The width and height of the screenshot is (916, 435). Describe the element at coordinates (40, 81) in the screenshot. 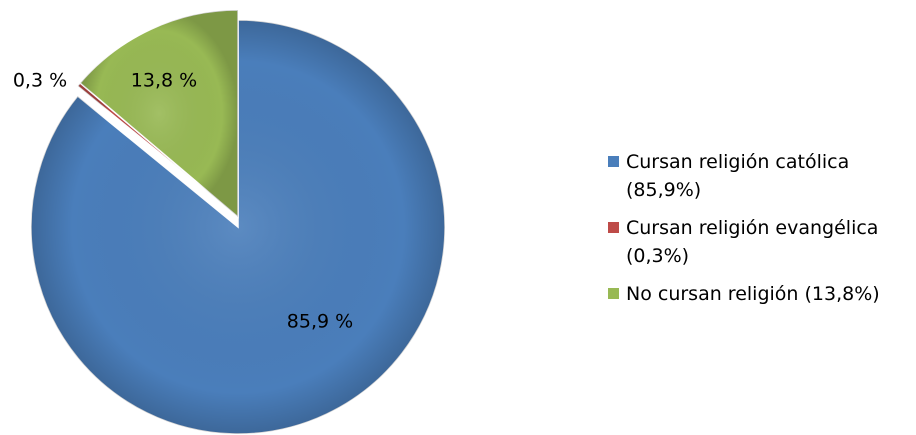

I see `slice-label-evangelica: 0,3 %` at that location.